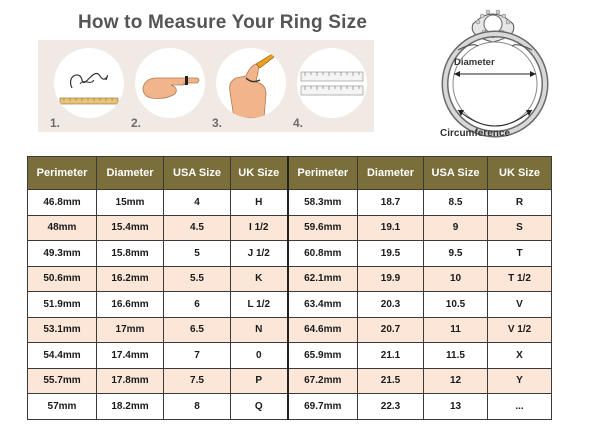 The image size is (600, 429). Describe the element at coordinates (130, 202) in the screenshot. I see `table-cell: 15mm` at that location.